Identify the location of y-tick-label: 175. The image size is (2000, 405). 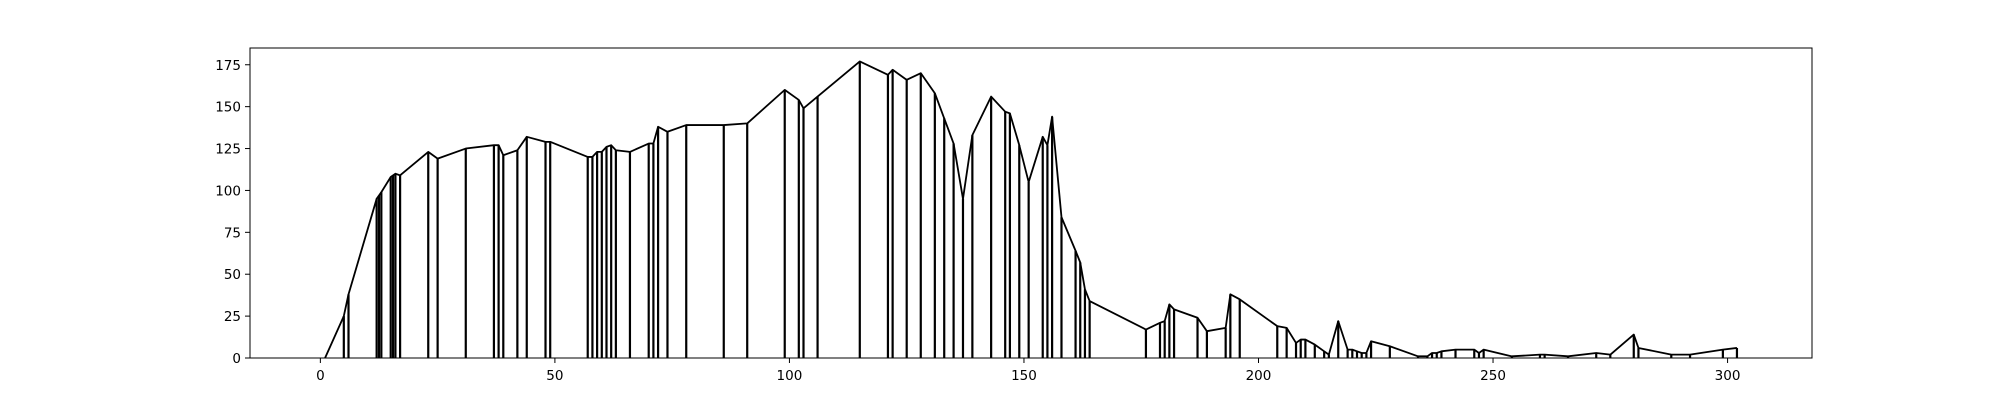
(228, 66).